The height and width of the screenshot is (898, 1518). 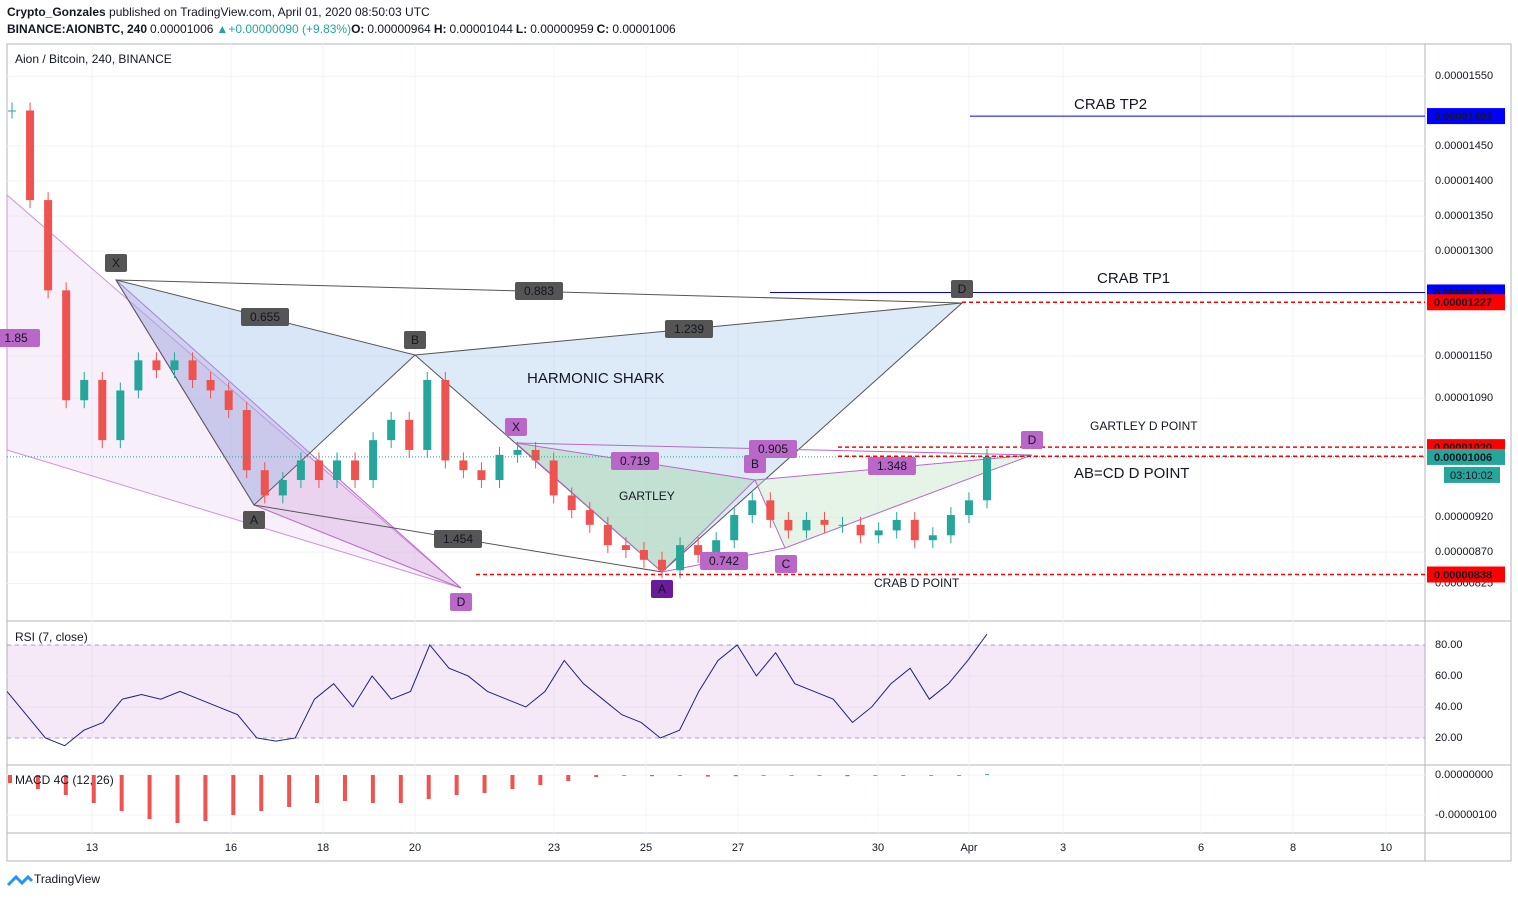 I want to click on y-tick-label: 0.00001300, so click(x=1464, y=251).